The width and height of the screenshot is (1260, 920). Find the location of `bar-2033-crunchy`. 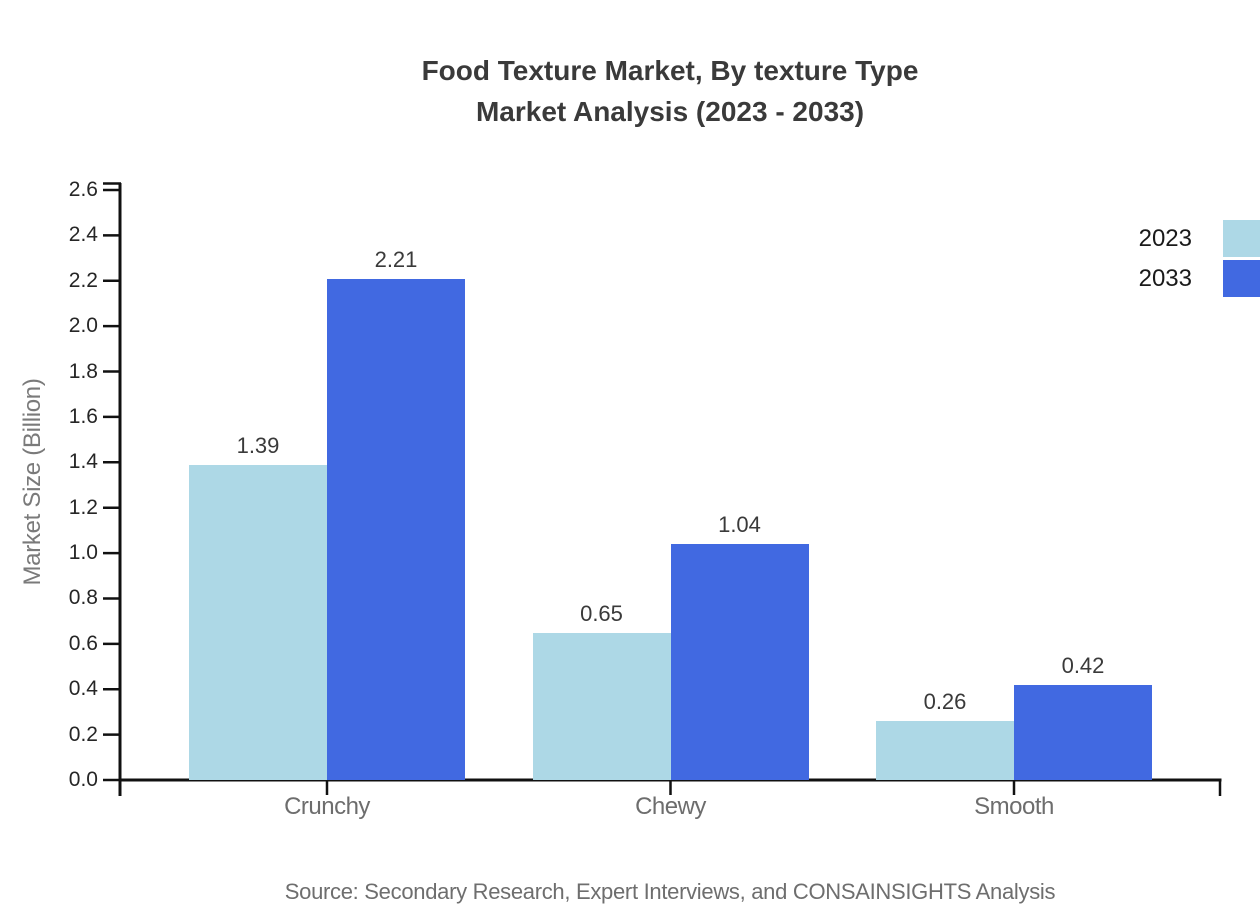

bar-2033-crunchy is located at coordinates (396, 529).